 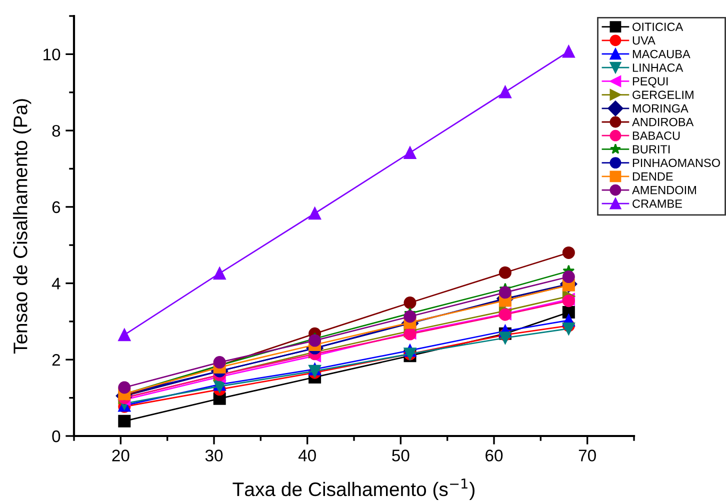 What do you see at coordinates (652, 176) in the screenshot?
I see `legend-label: DENDE` at bounding box center [652, 176].